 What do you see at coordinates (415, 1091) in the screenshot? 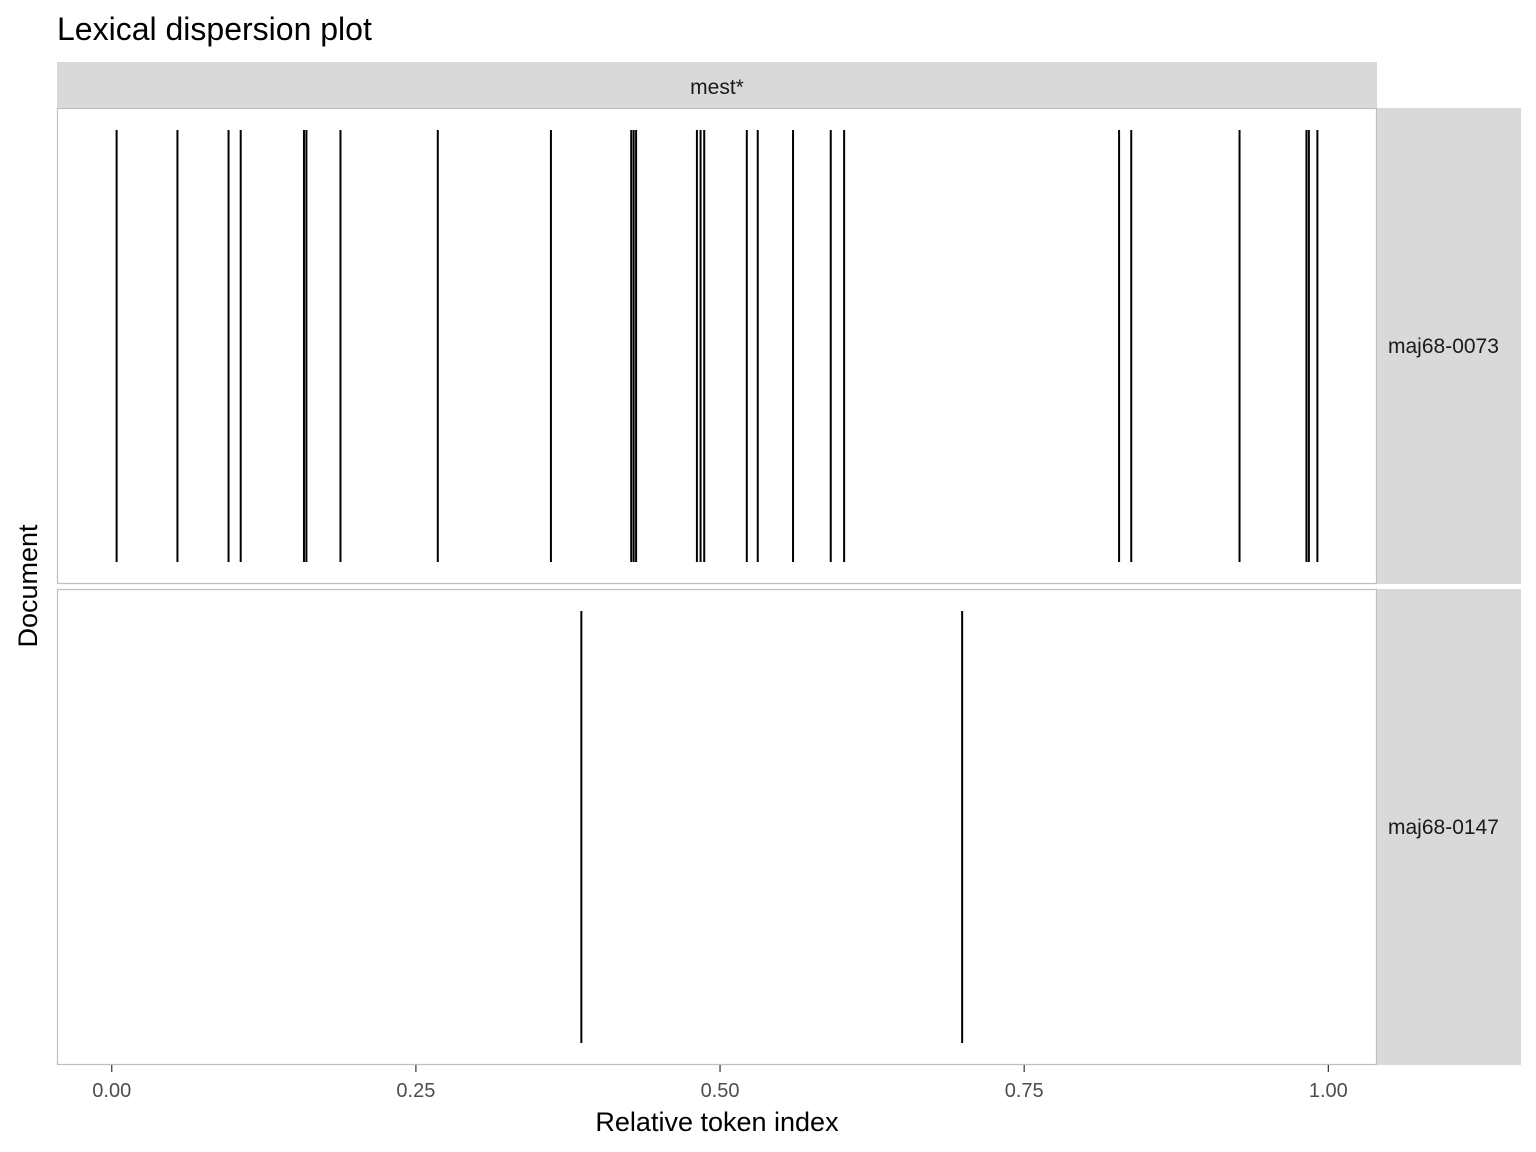
I see `x-tick-label: 0.25` at bounding box center [415, 1091].